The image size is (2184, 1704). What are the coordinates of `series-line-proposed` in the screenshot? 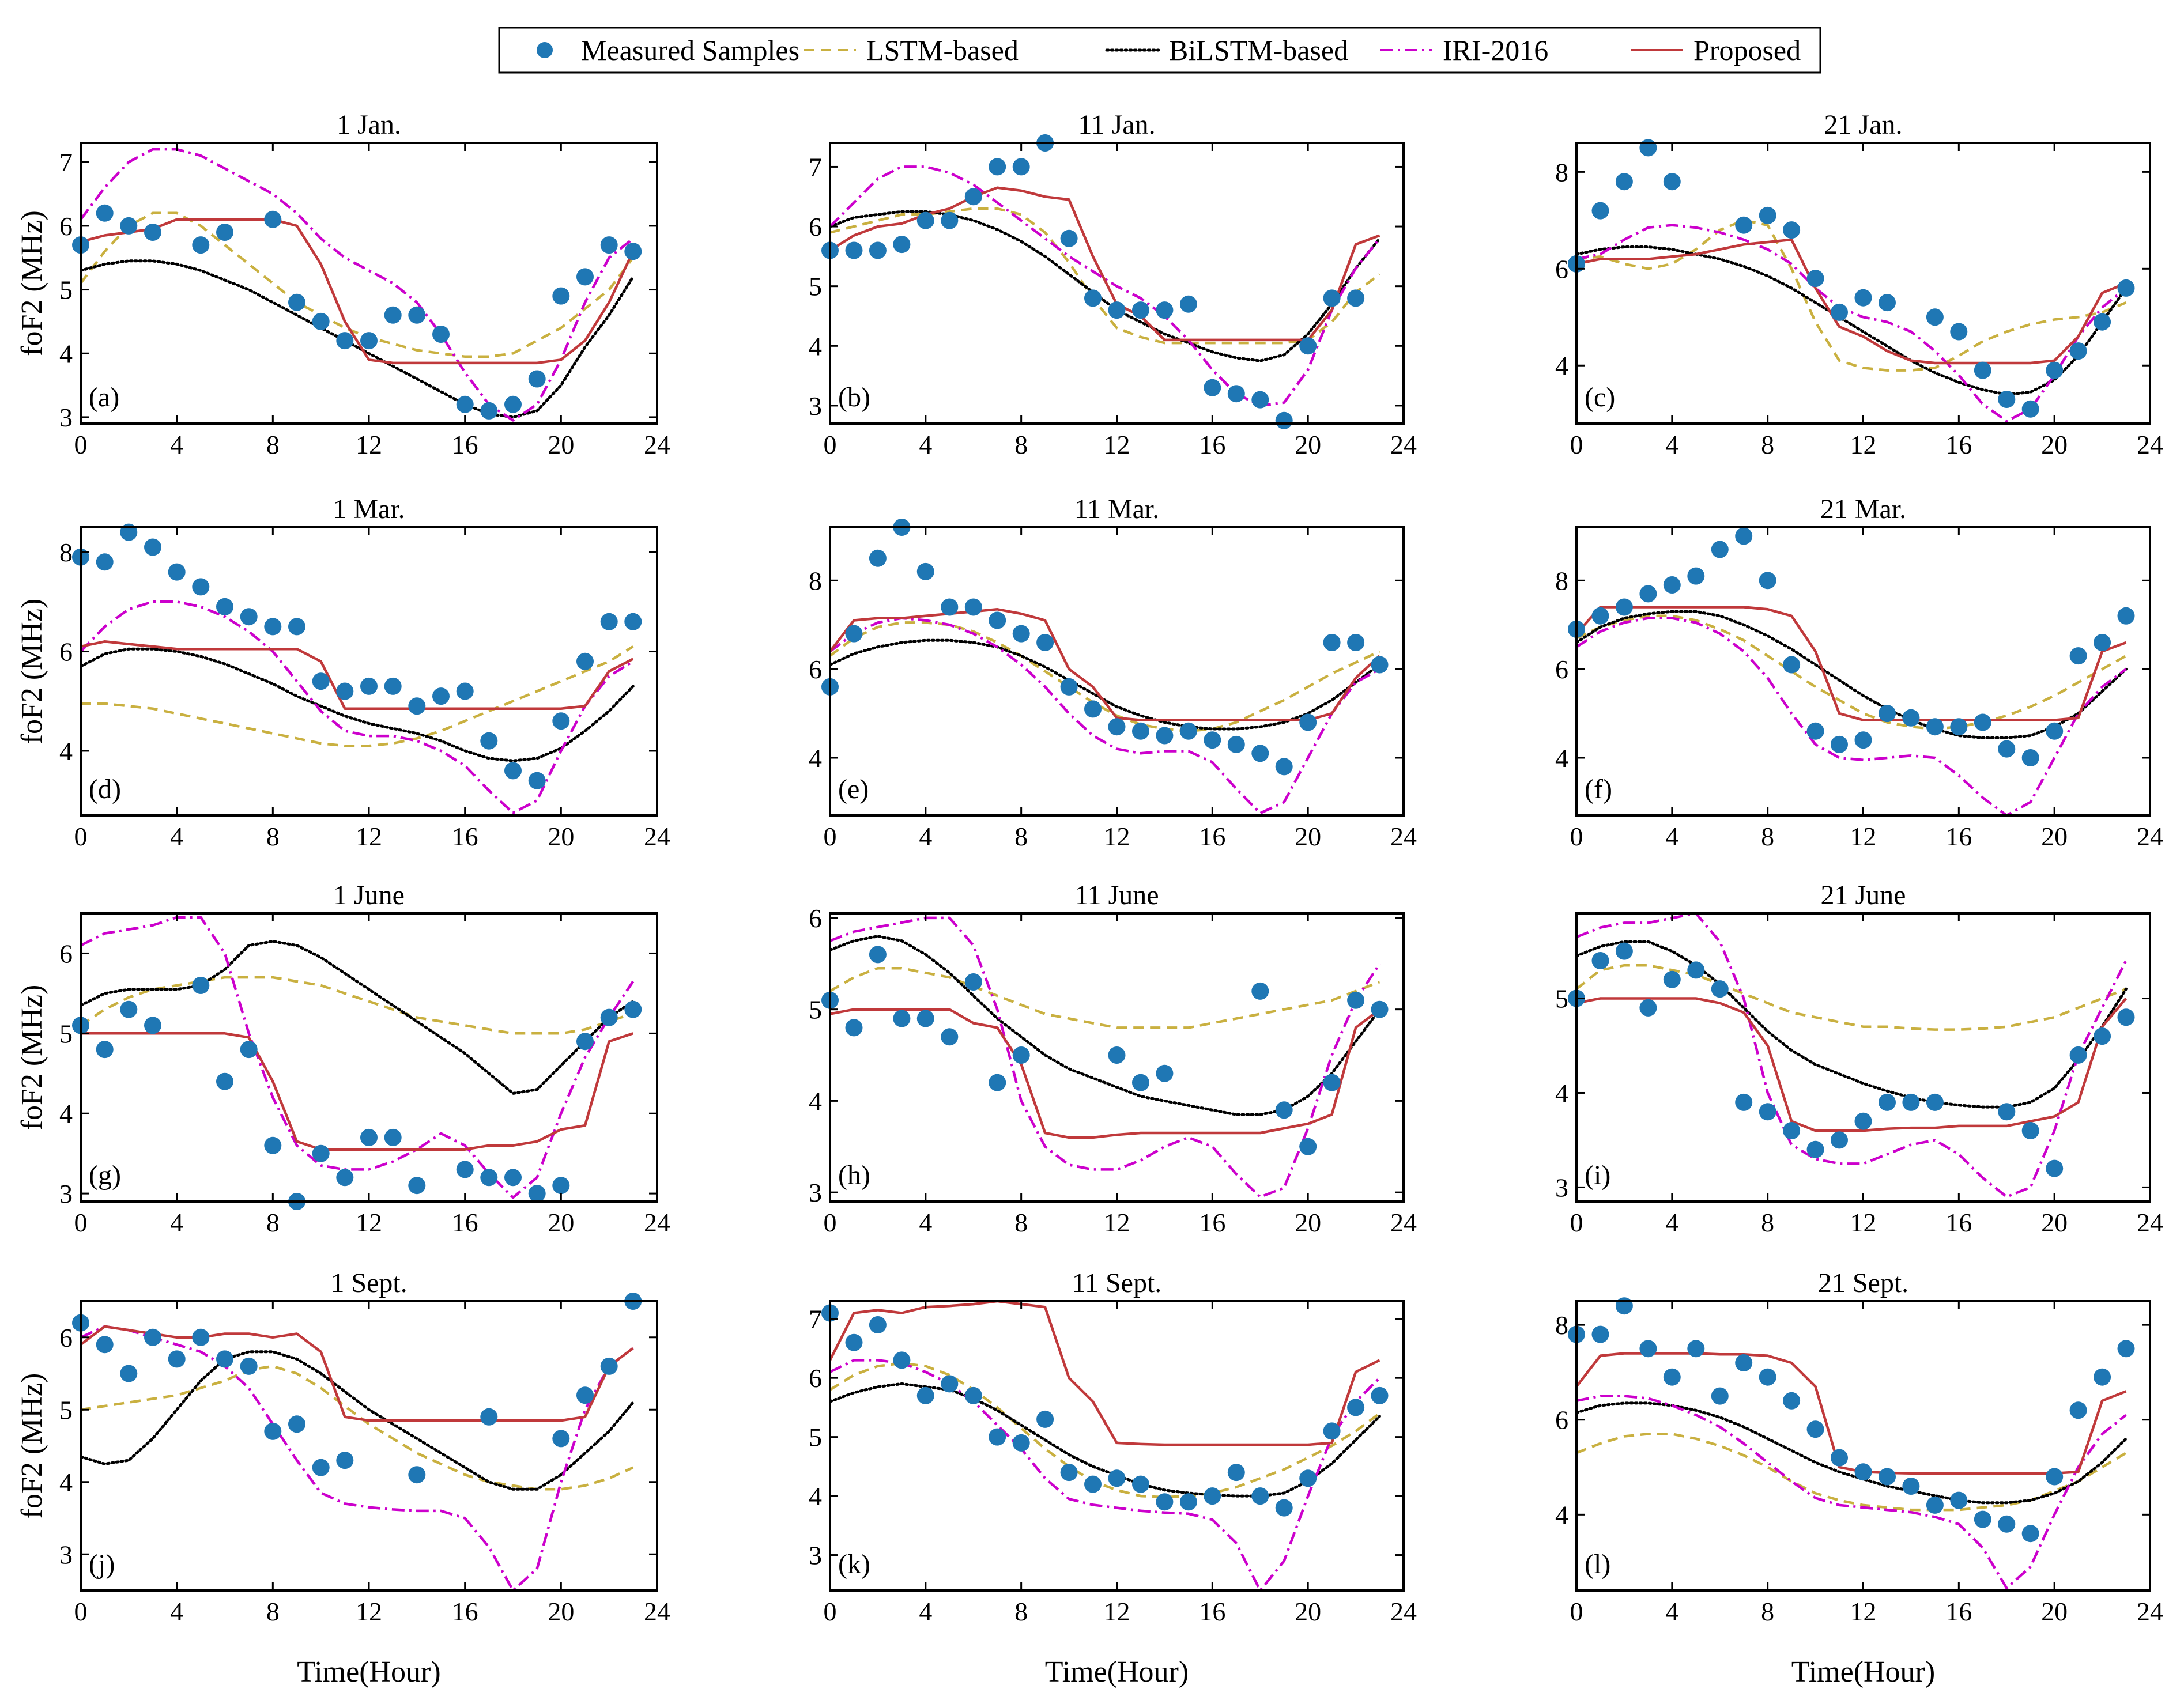 It's located at (358, 291).